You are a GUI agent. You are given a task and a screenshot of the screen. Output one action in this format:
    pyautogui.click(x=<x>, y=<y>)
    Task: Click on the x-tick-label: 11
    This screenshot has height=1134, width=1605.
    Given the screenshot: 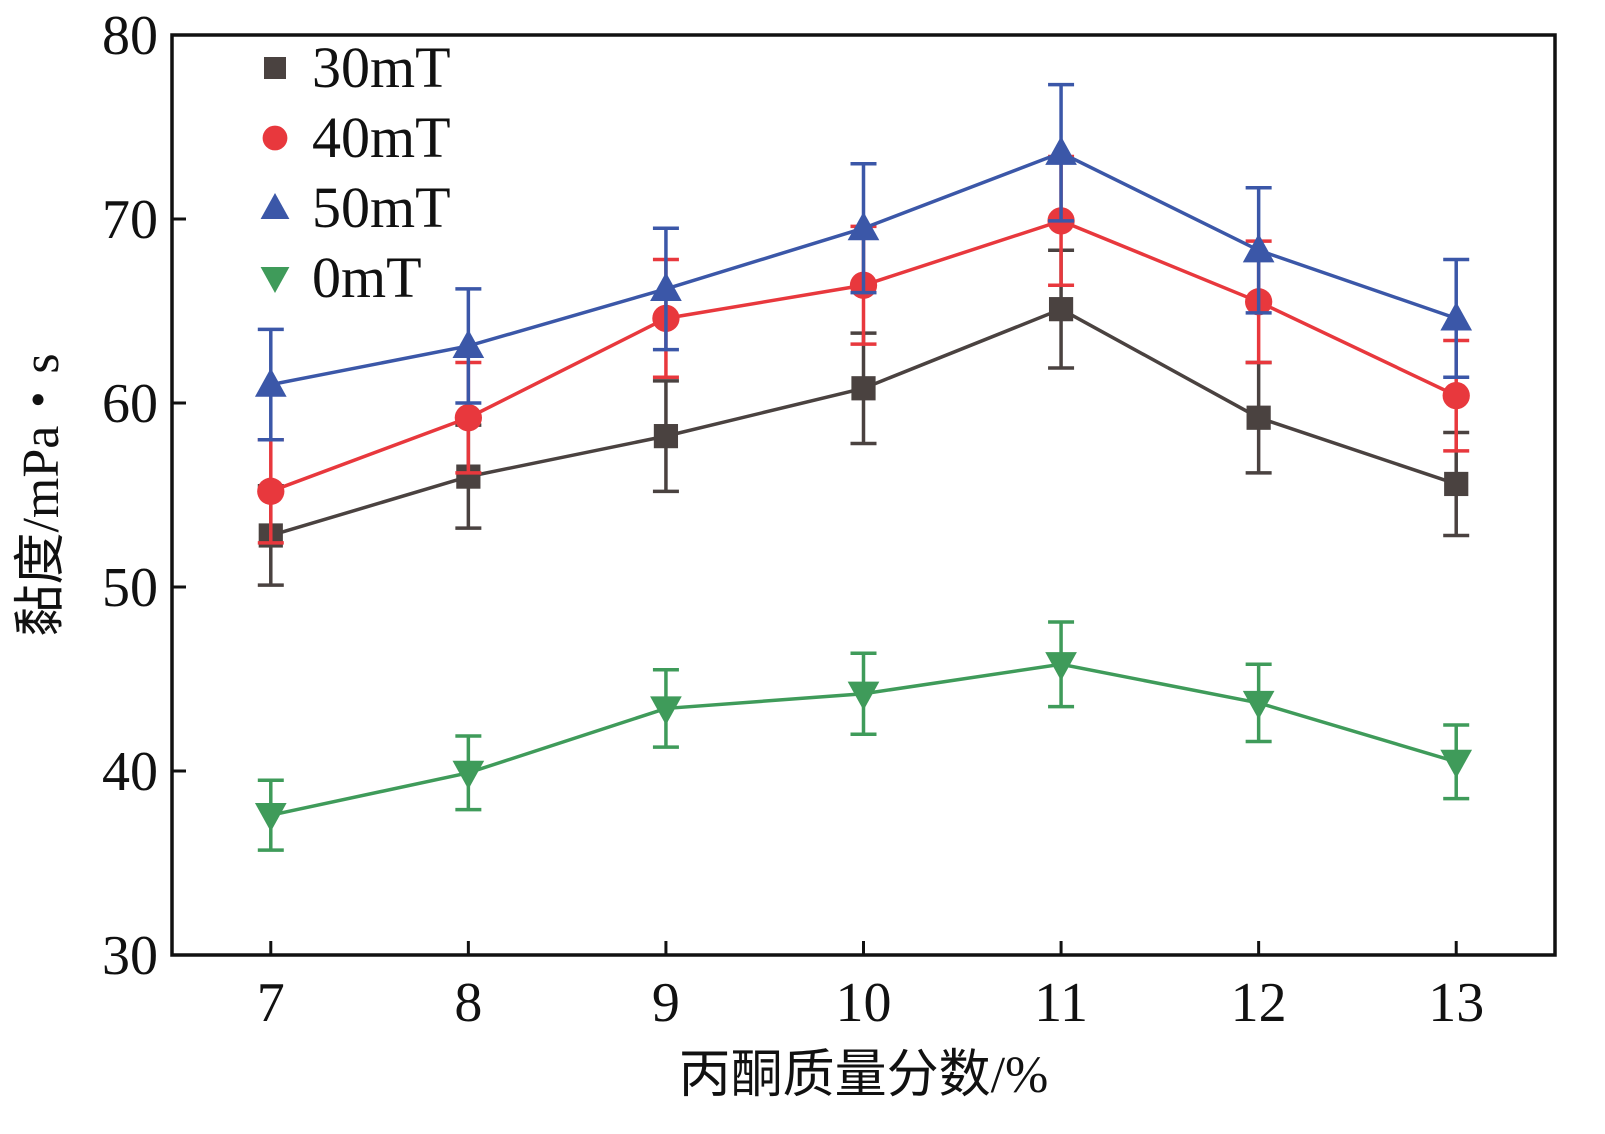 What is the action you would take?
    pyautogui.click(x=1061, y=1003)
    